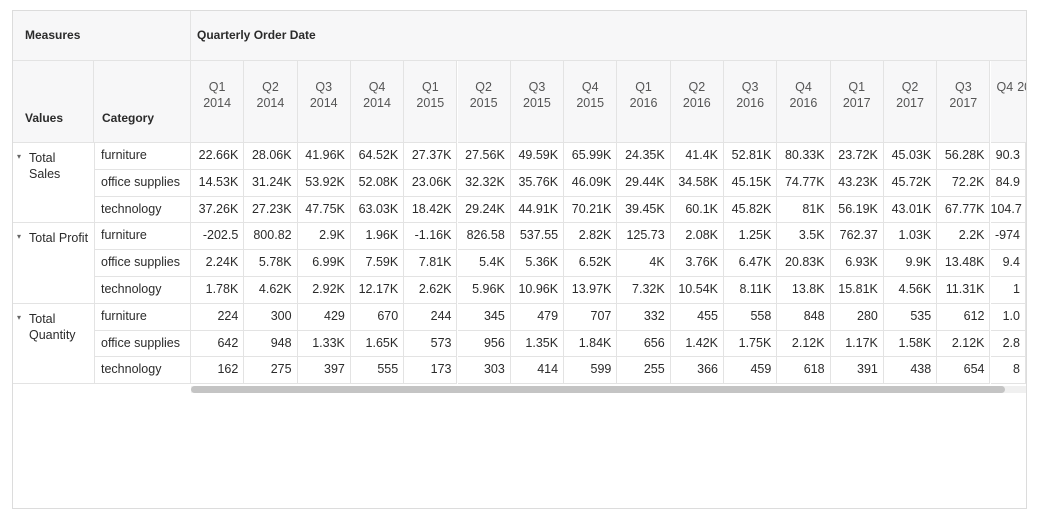 The width and height of the screenshot is (1038, 517). I want to click on group-label: Total Sales, so click(53, 183).